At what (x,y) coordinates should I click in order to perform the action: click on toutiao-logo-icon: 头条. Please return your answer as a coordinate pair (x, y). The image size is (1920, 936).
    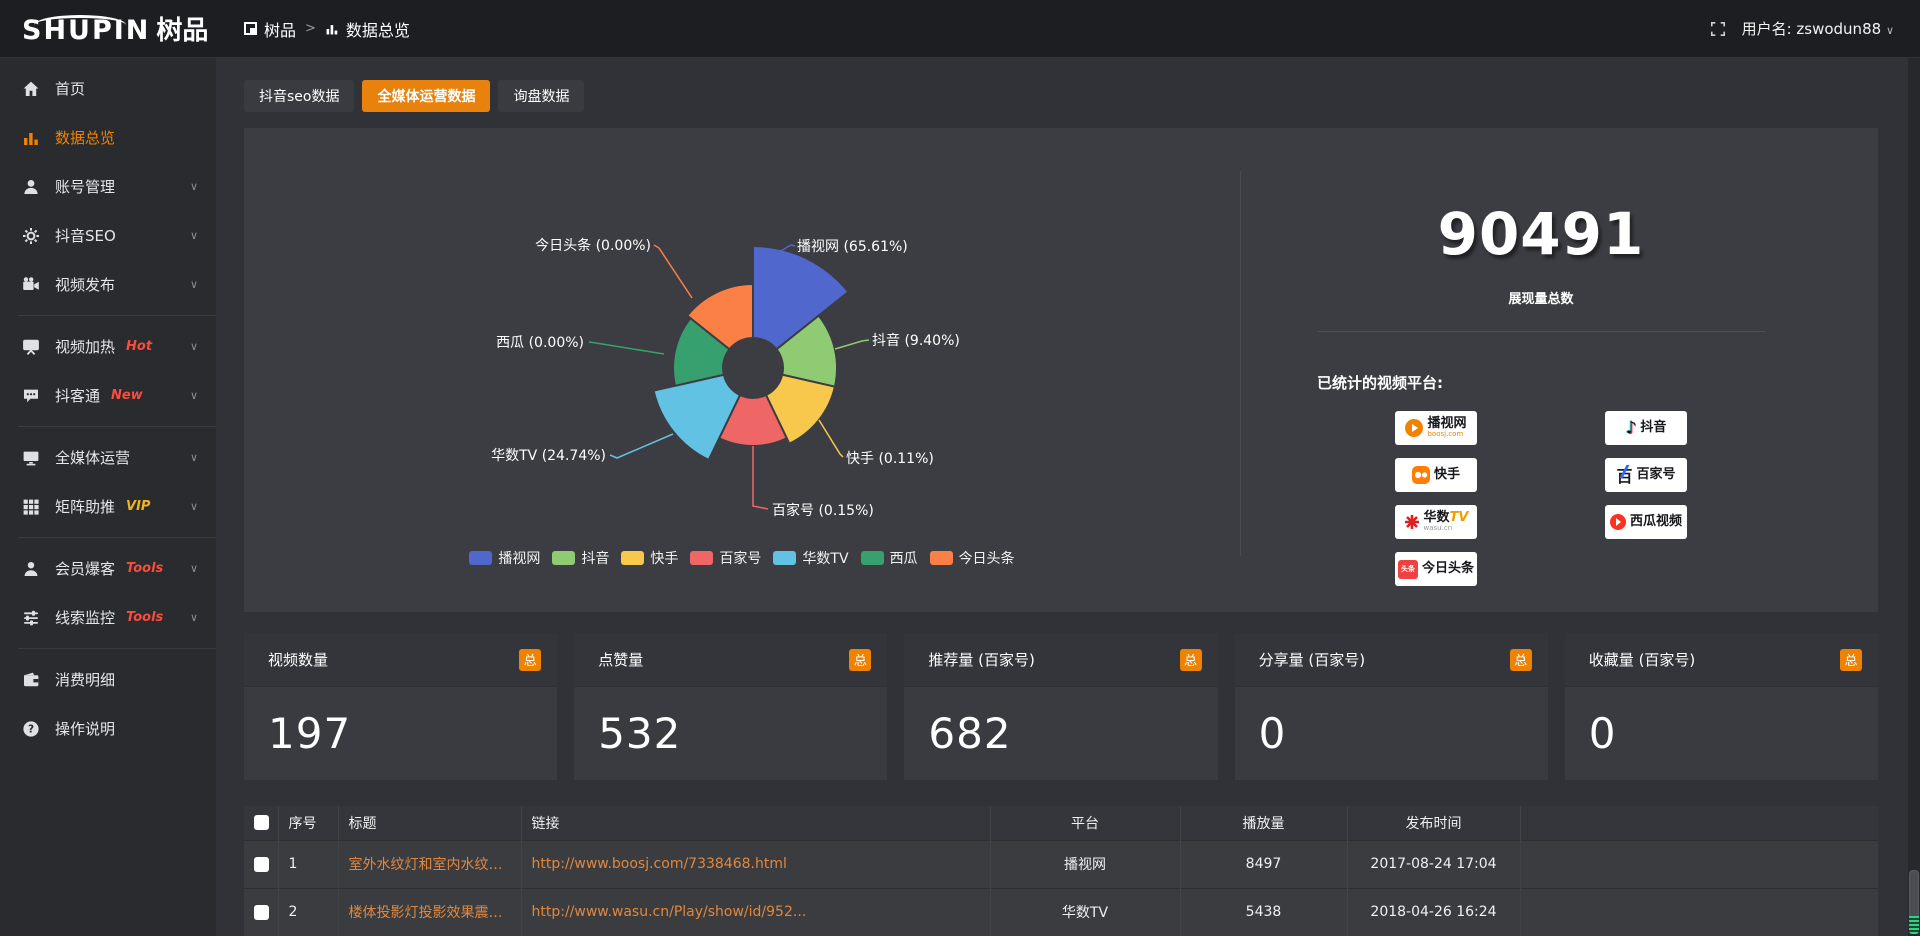
    Looking at the image, I should click on (1407, 569).